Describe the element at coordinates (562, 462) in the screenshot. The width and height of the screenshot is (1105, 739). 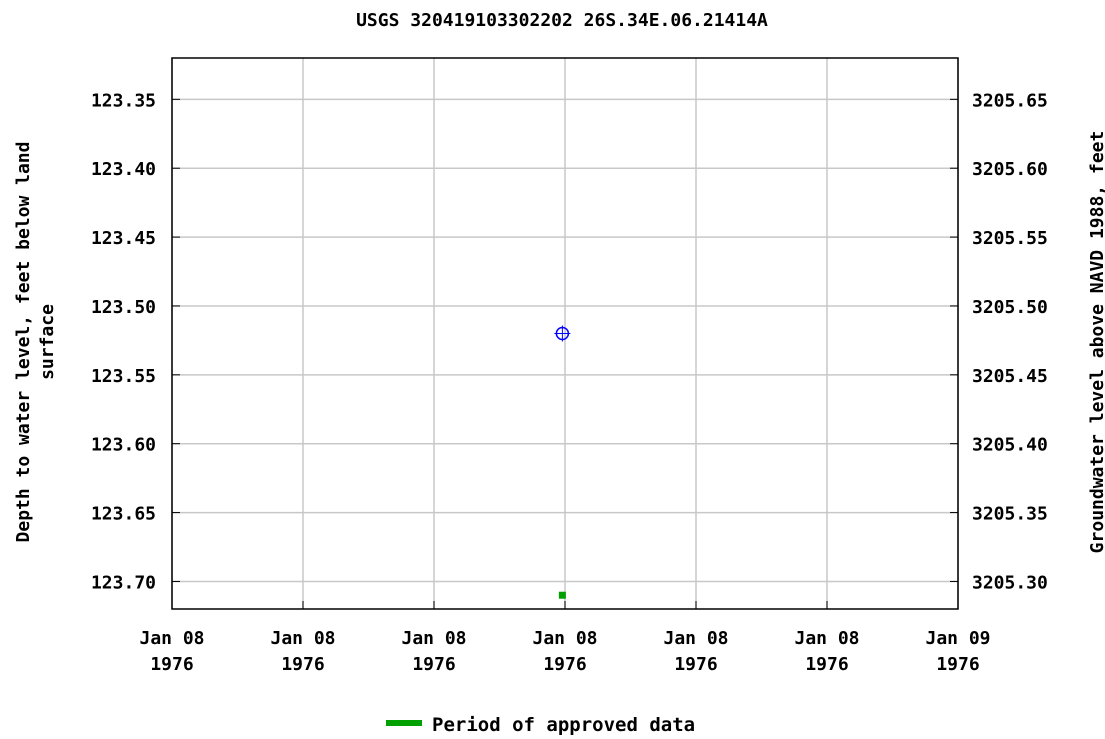
I see `data-marks` at that location.